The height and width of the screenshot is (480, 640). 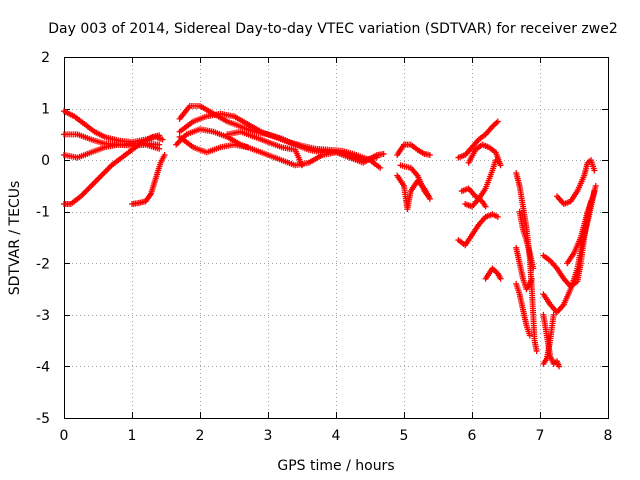 I want to click on y-tick-label: -1, so click(x=43, y=213).